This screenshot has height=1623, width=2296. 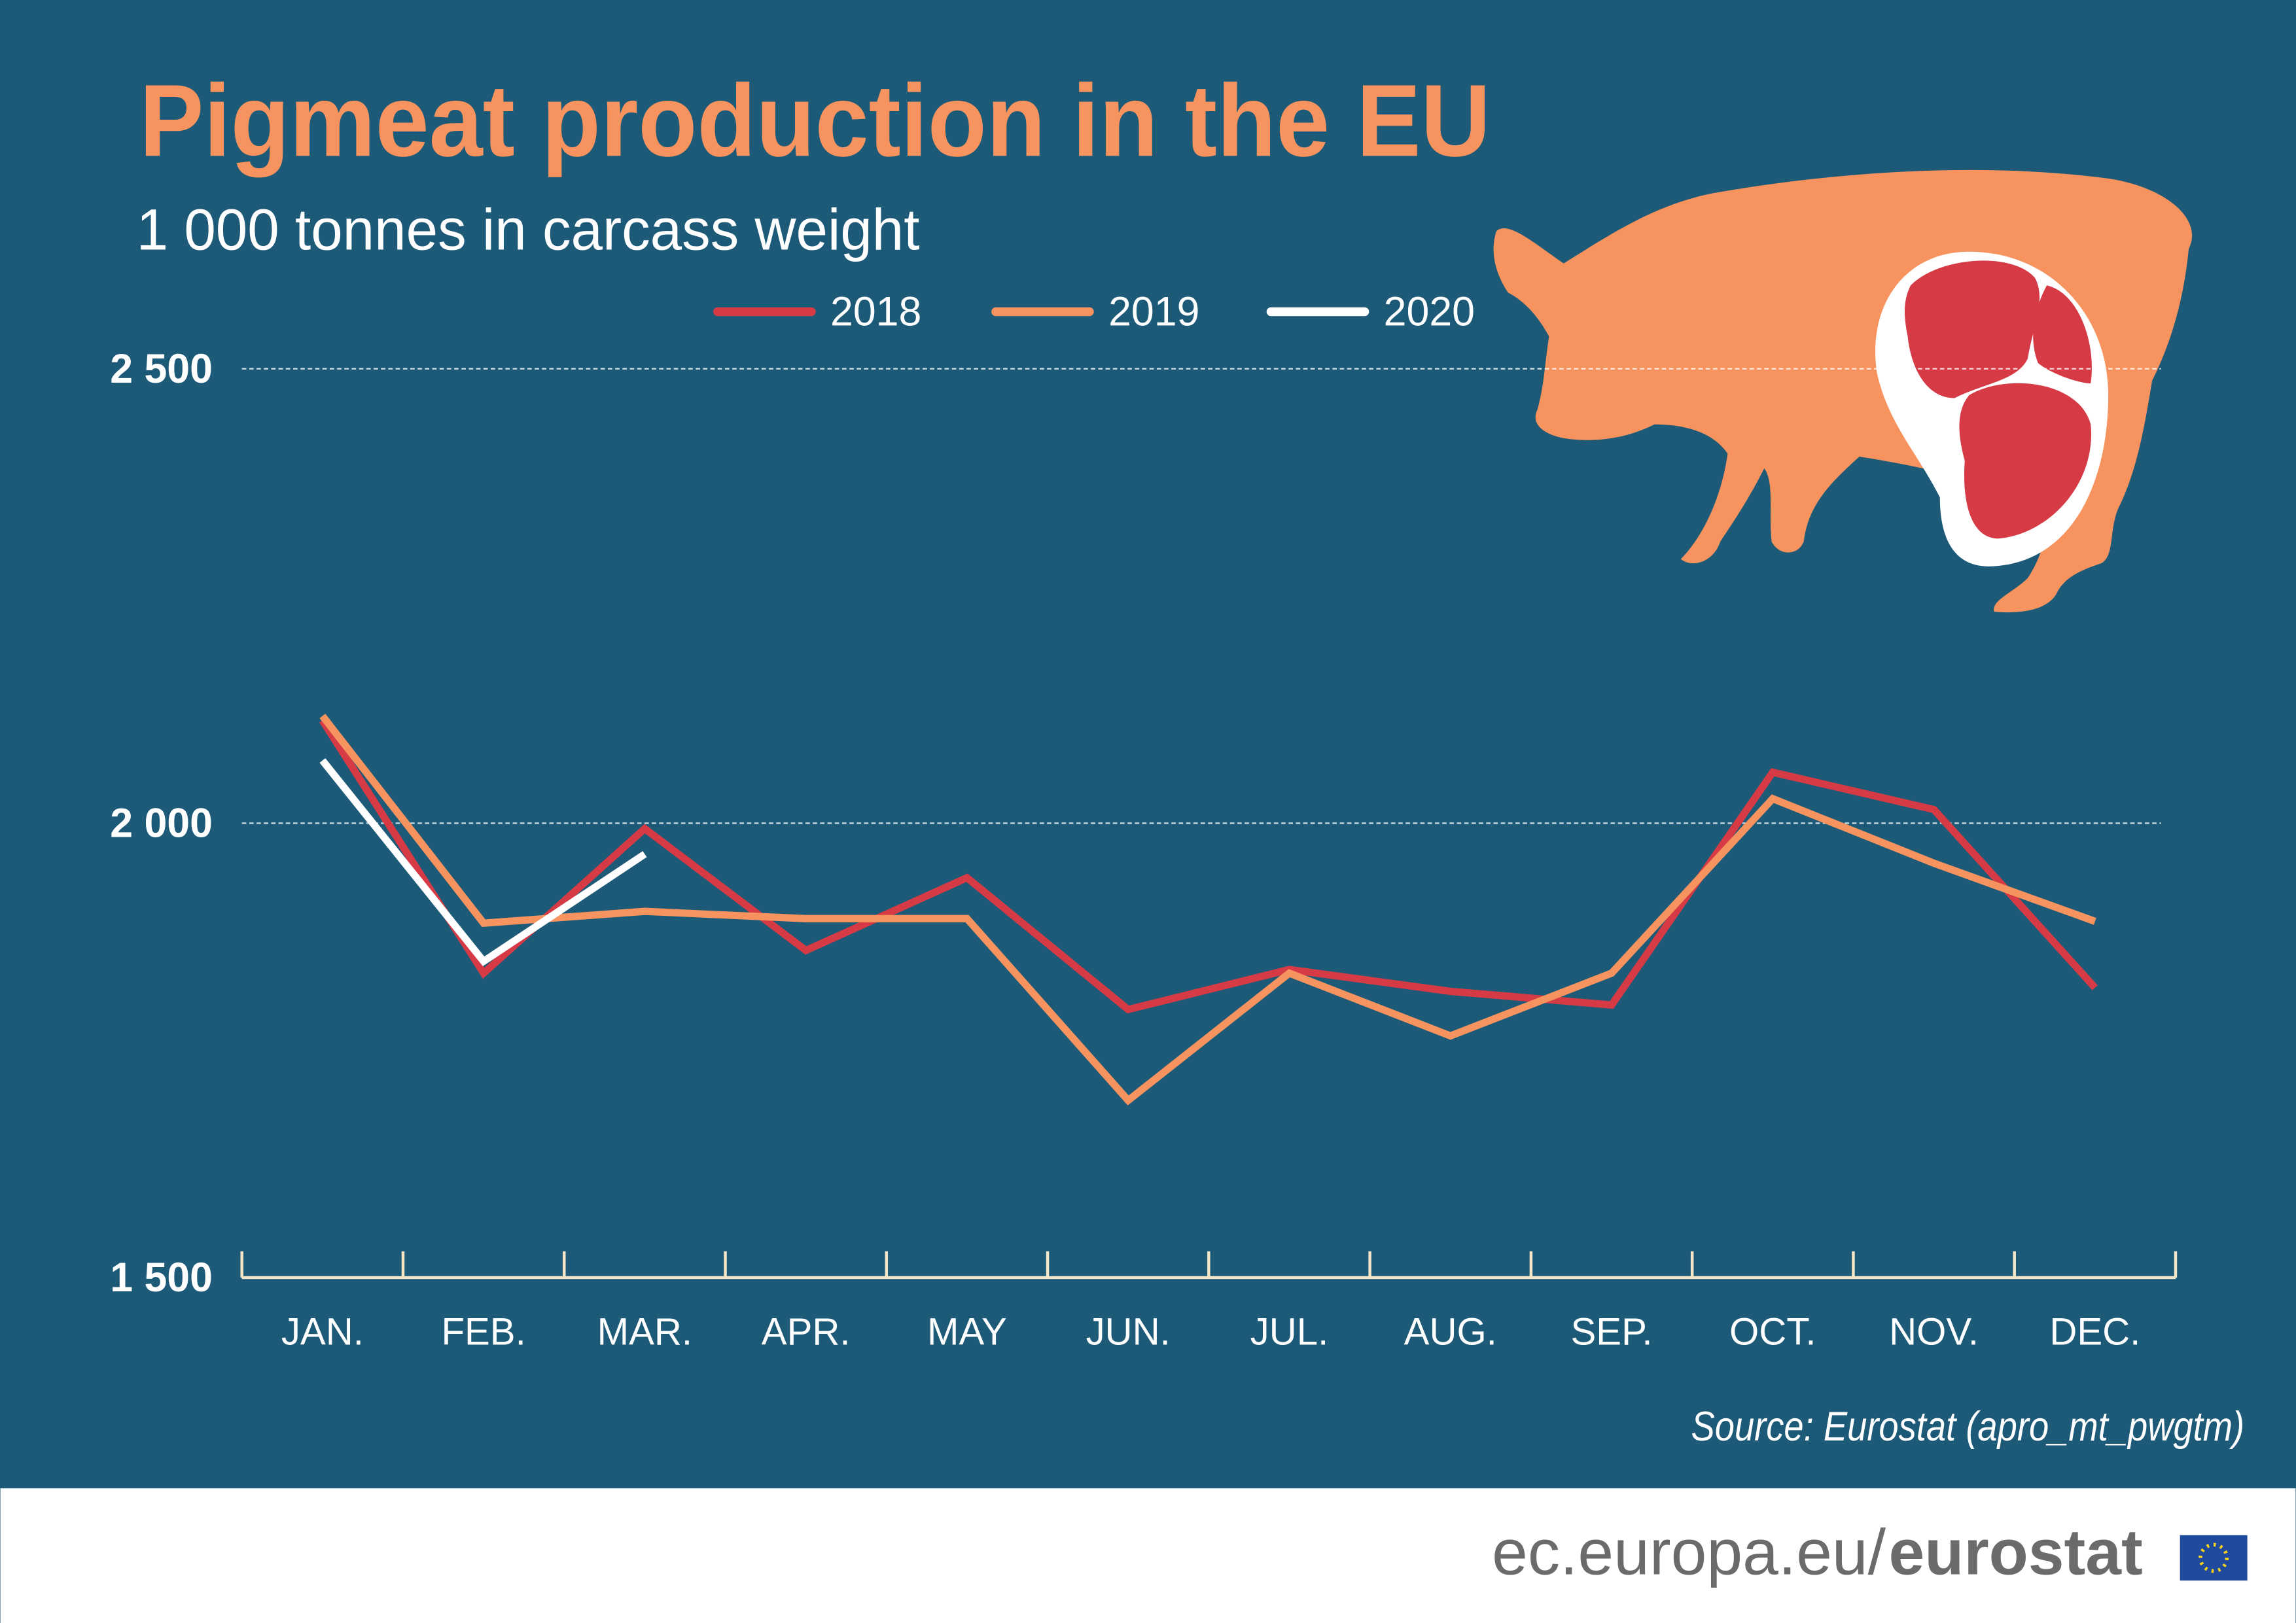 What do you see at coordinates (1773, 1332) in the screenshot?
I see `x-tick-label: OCT.` at bounding box center [1773, 1332].